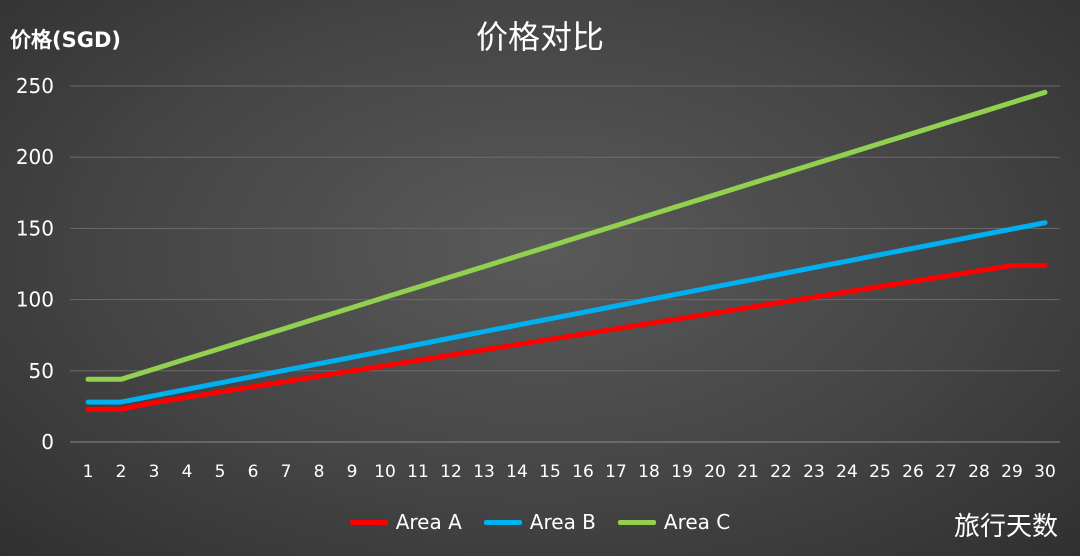 The width and height of the screenshot is (1080, 556). What do you see at coordinates (1005, 527) in the screenshot?
I see `x-axis-label: 旅行天数` at bounding box center [1005, 527].